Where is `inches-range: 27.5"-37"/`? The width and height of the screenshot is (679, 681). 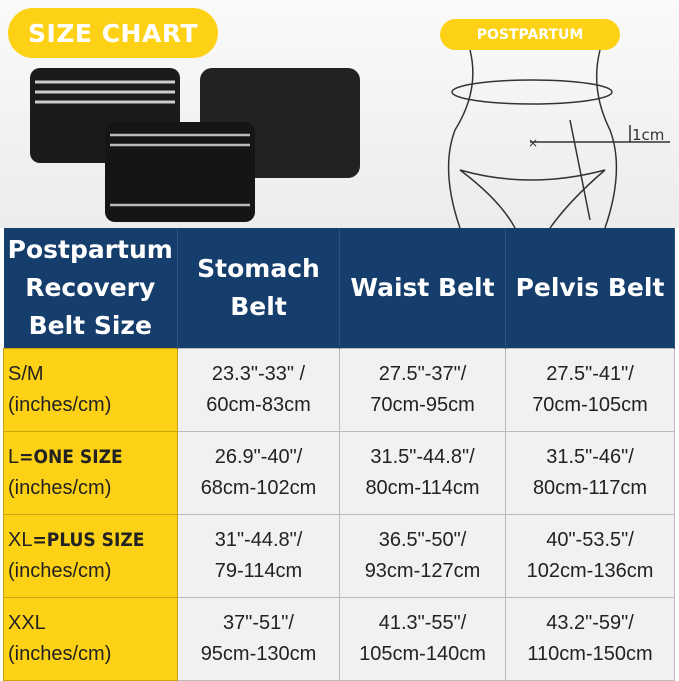
inches-range: 27.5"-37"/ is located at coordinates (422, 374).